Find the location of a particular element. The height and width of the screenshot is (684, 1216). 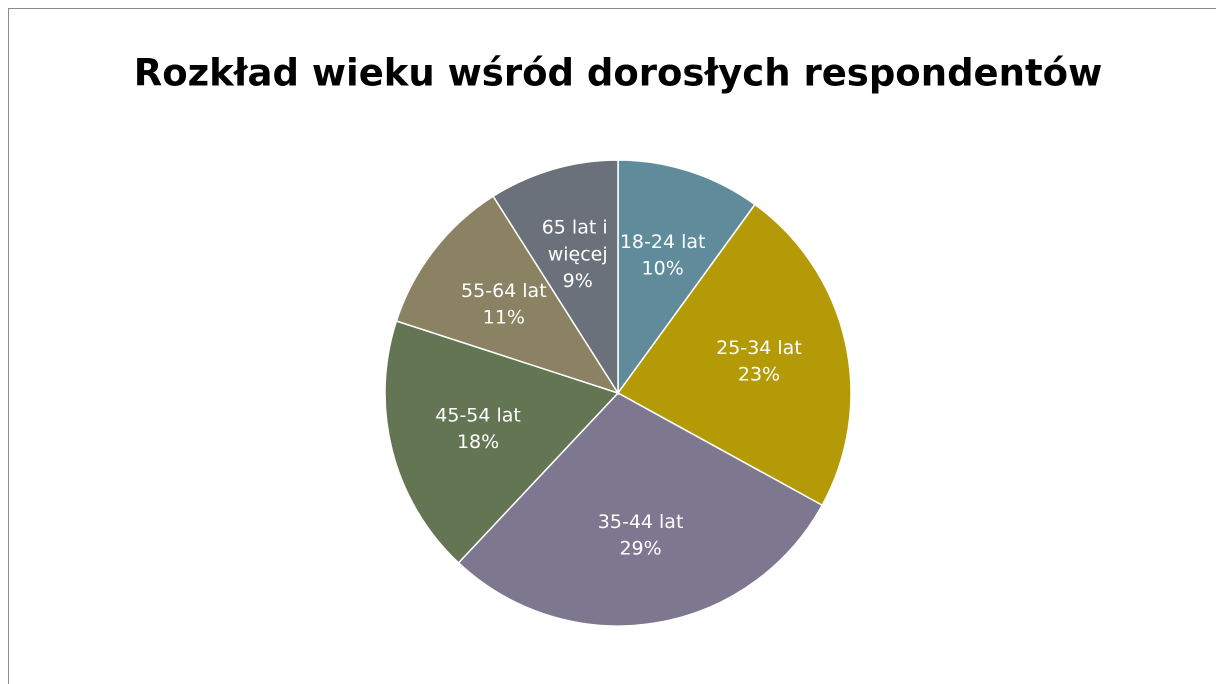

slice-value-label: 29% is located at coordinates (640, 549).